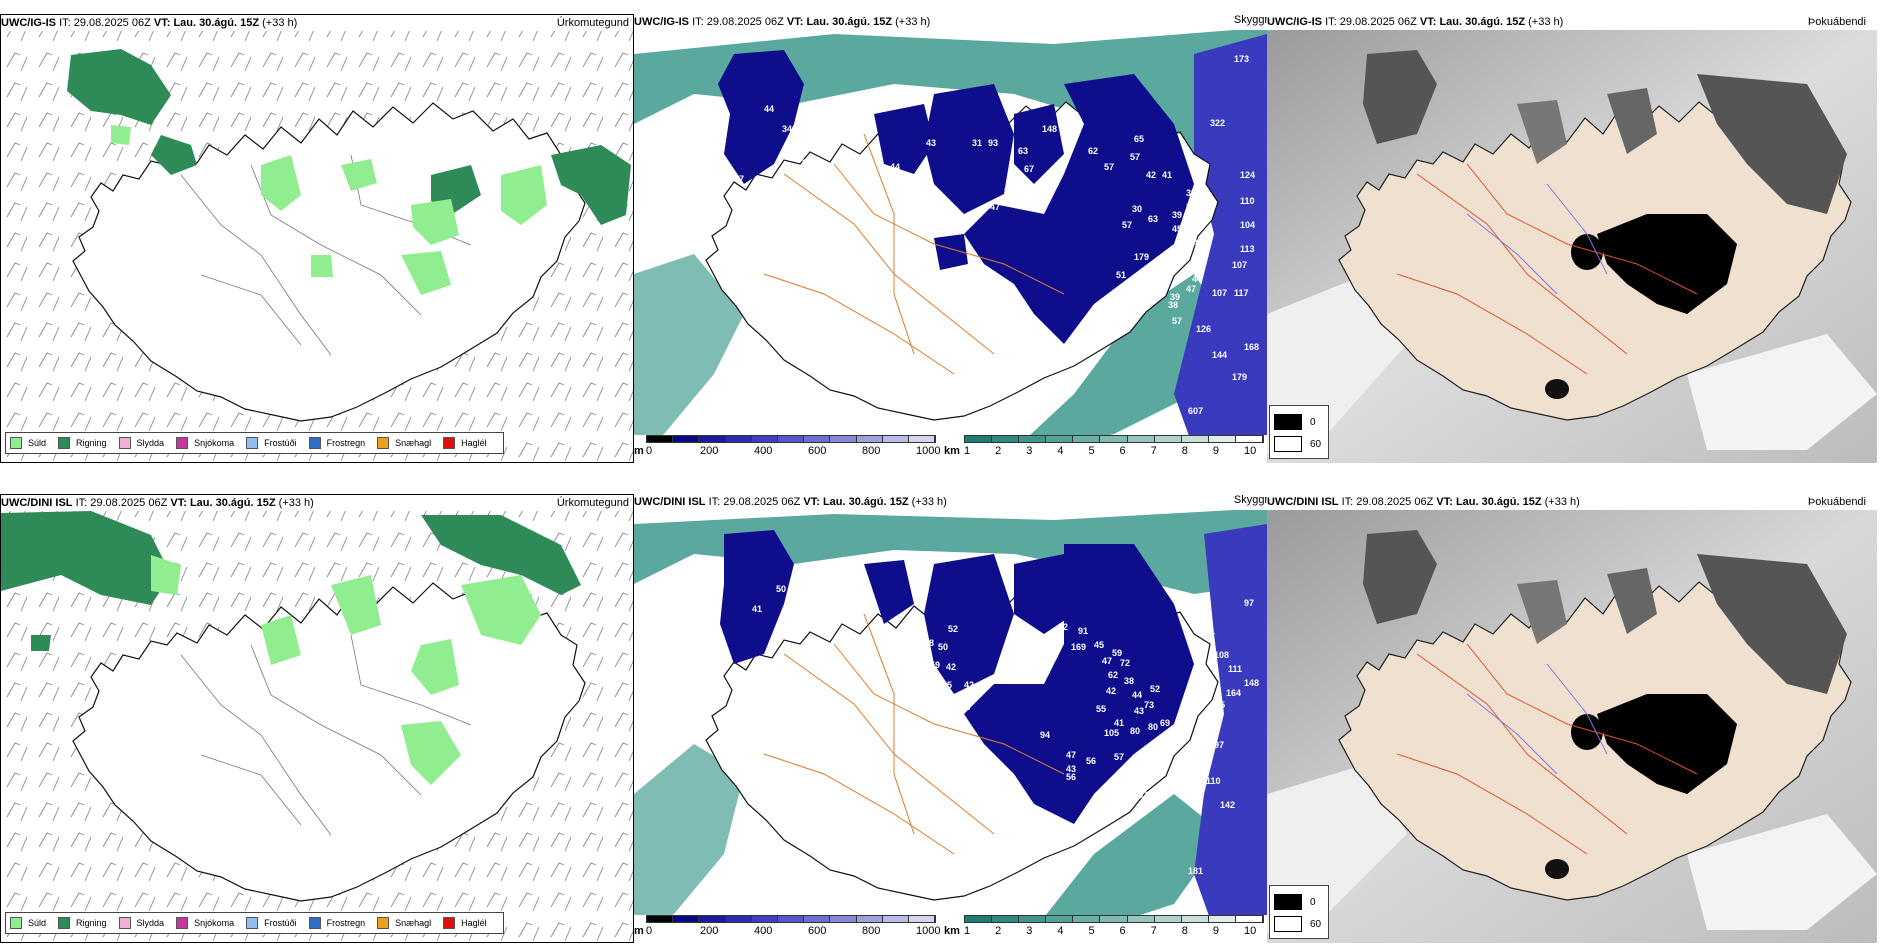 This screenshot has height=950, width=1900. Describe the element at coordinates (1105, 448) in the screenshot. I see `visibility-colorbar: km 1 2 3 4 5 6 7 8 9 10` at that location.